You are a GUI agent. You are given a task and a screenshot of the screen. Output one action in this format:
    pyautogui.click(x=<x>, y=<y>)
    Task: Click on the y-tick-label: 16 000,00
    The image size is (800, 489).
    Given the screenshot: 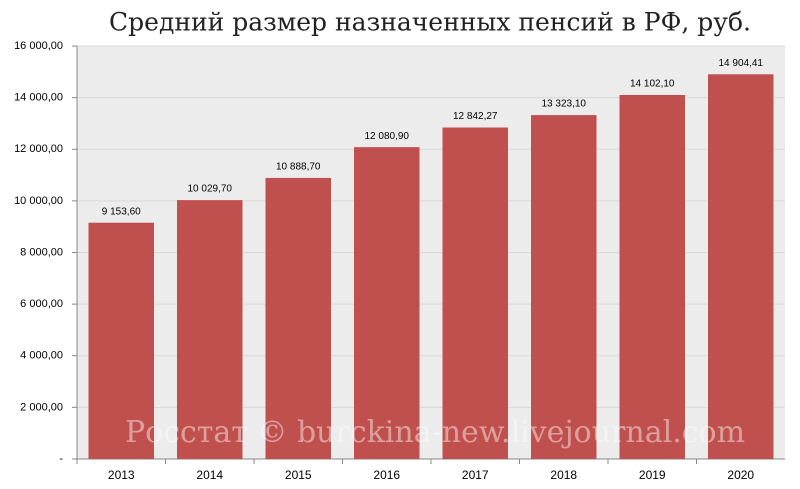 What is the action you would take?
    pyautogui.click(x=38, y=46)
    